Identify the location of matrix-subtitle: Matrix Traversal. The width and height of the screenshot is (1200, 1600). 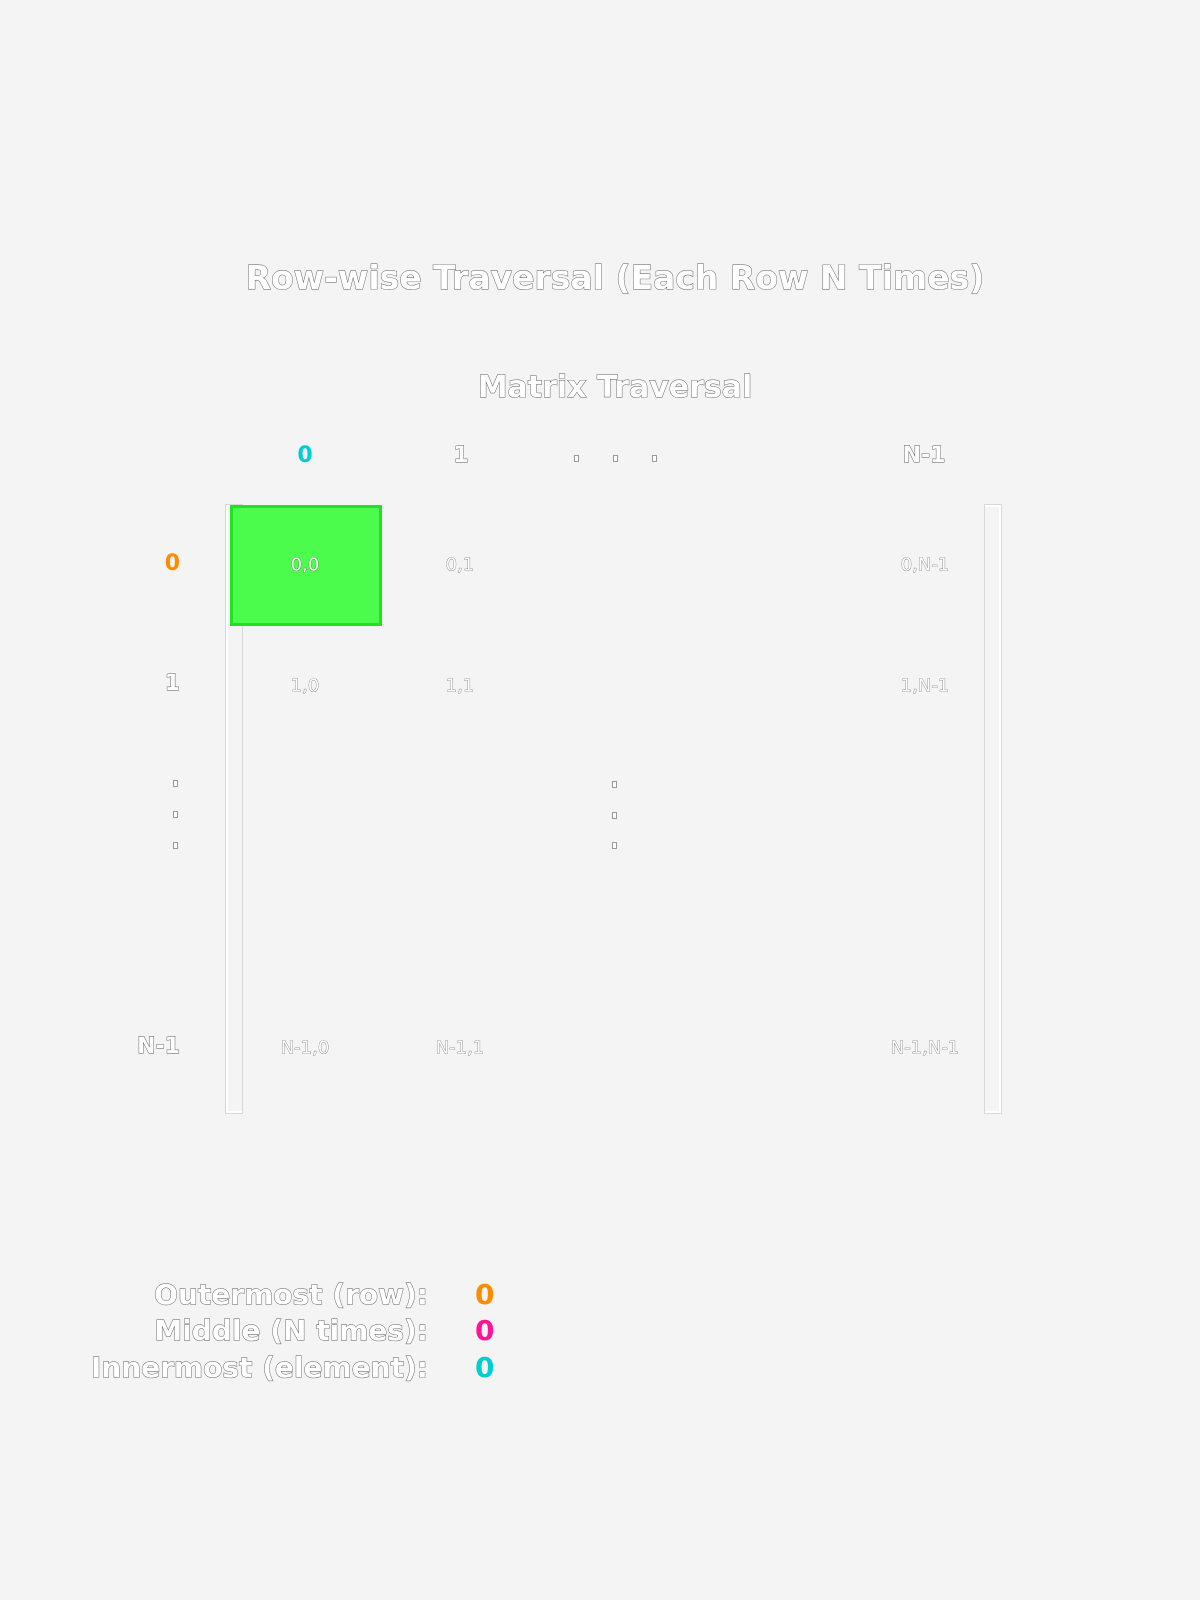
(615, 388).